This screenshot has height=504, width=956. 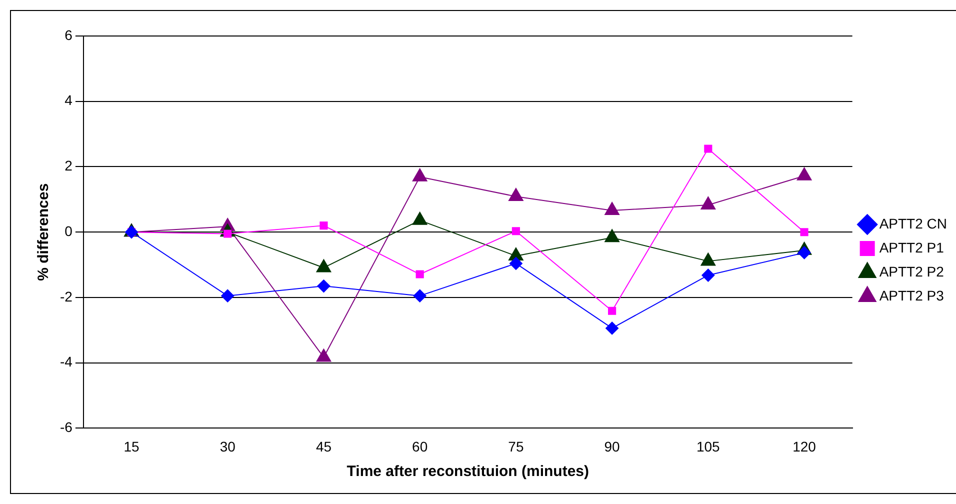 What do you see at coordinates (68, 230) in the screenshot?
I see `y-tick-label: 0` at bounding box center [68, 230].